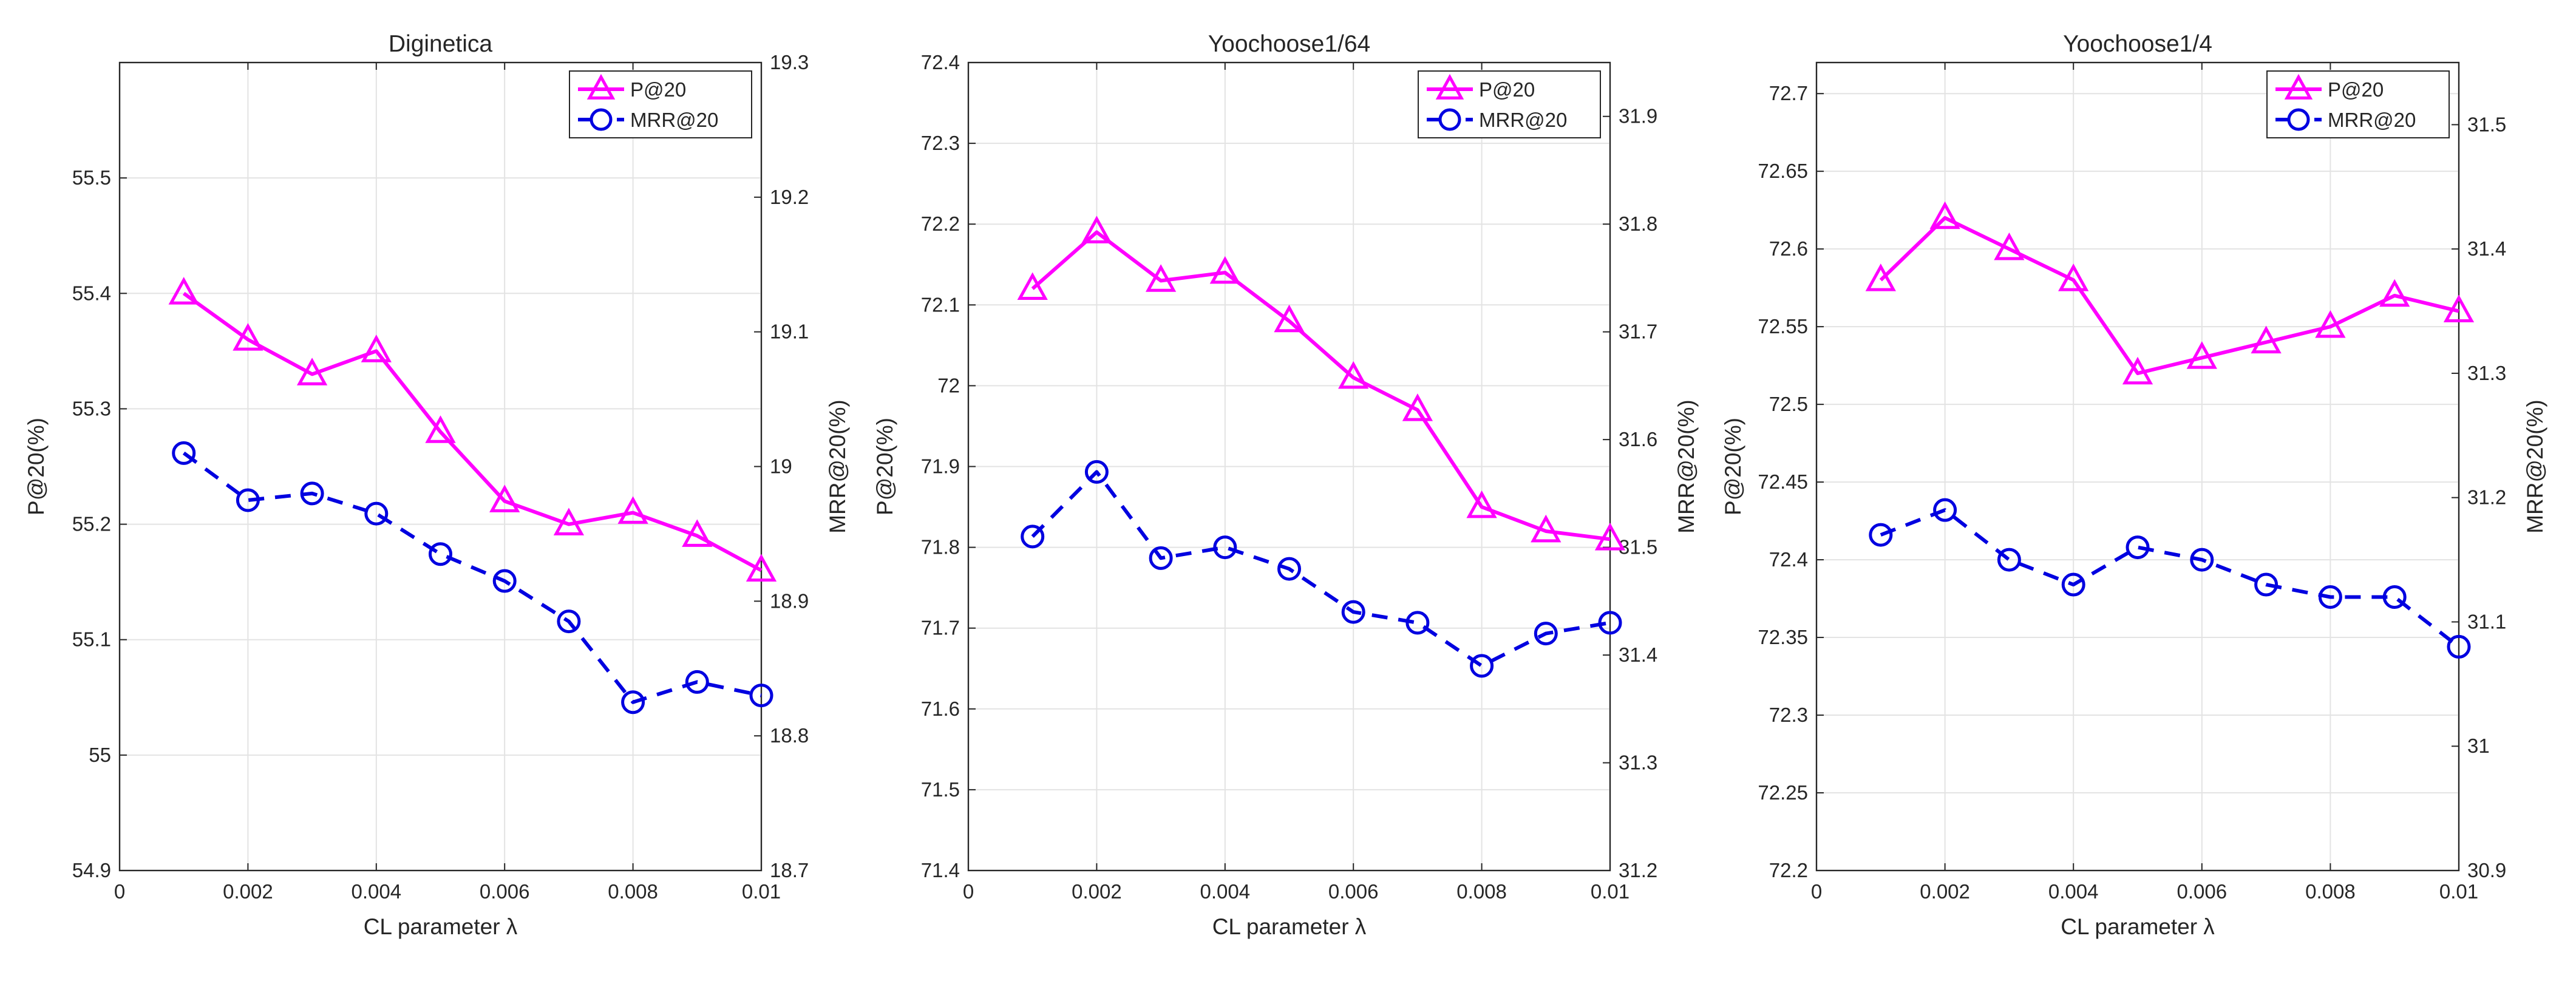 This screenshot has width=2576, height=981. I want to click on y-right-tick-label: 31.3, so click(1638, 763).